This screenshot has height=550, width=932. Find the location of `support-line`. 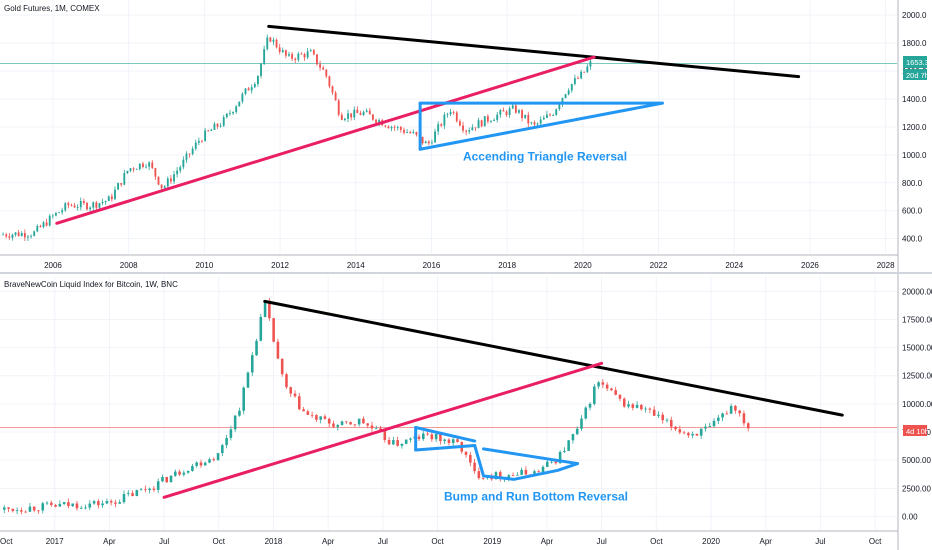

support-line is located at coordinates (383, 430).